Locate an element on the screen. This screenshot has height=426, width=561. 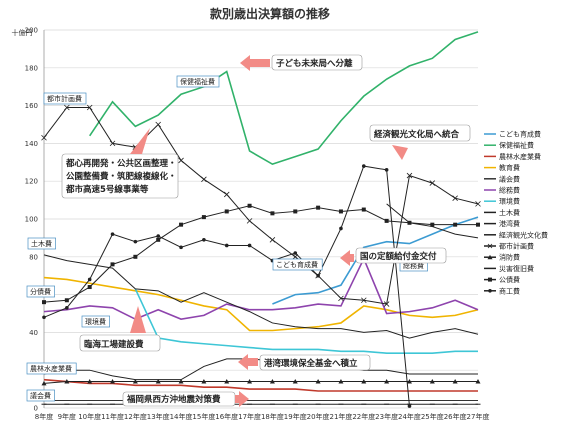
y-tick-label: 100 is located at coordinates (31, 220).